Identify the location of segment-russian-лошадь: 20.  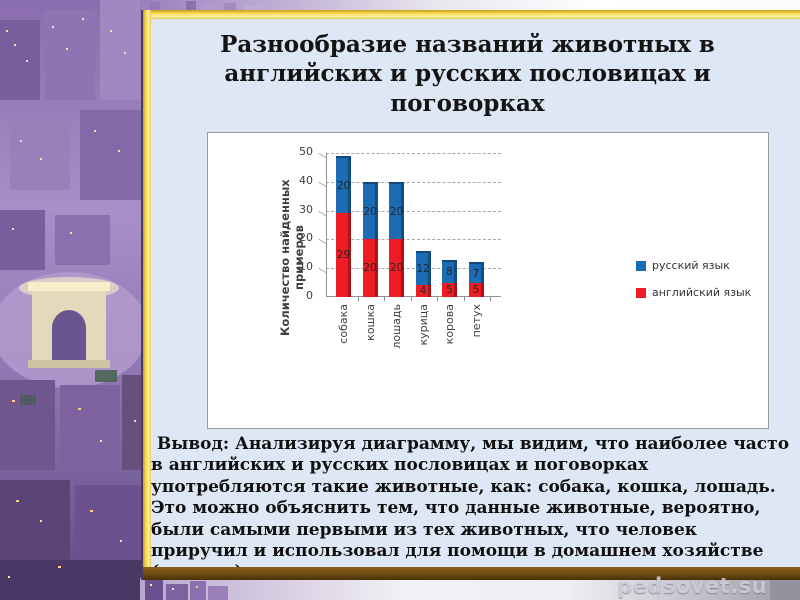
(396, 210).